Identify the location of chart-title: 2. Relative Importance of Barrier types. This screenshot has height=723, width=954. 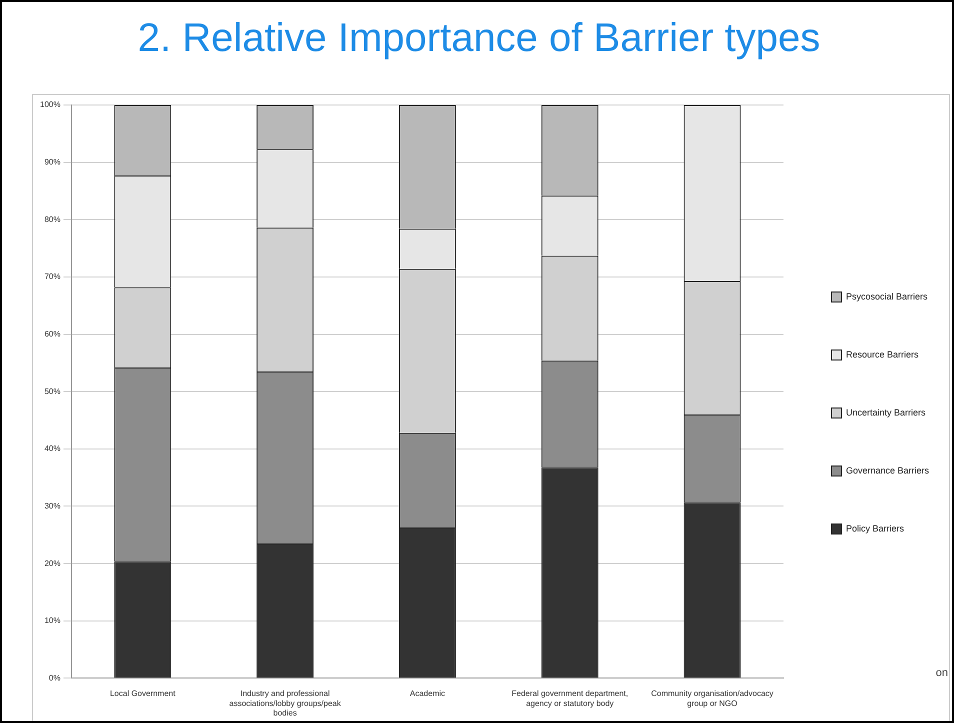
(479, 38).